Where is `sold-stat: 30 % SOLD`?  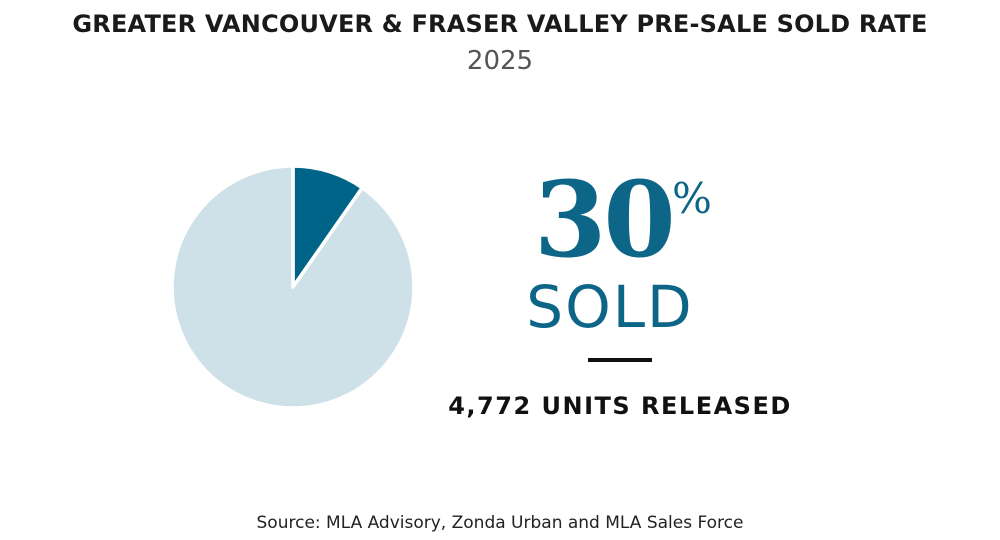 sold-stat: 30 % SOLD is located at coordinates (625, 295).